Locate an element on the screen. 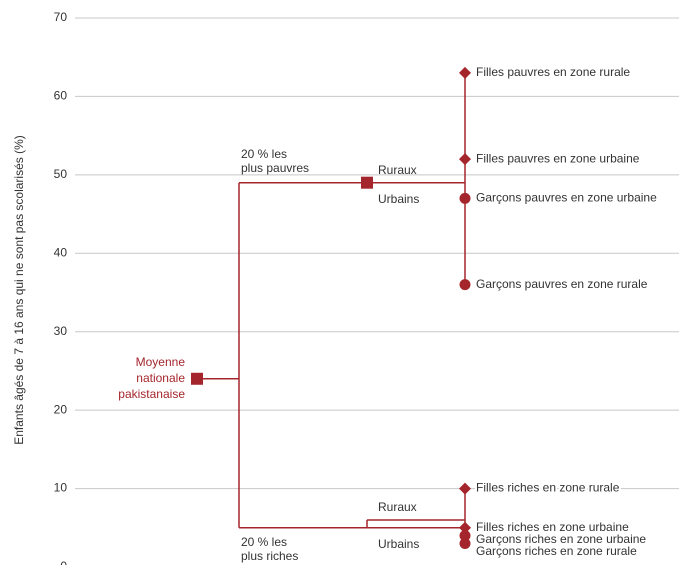  y-tick-label: 20 is located at coordinates (61, 409).